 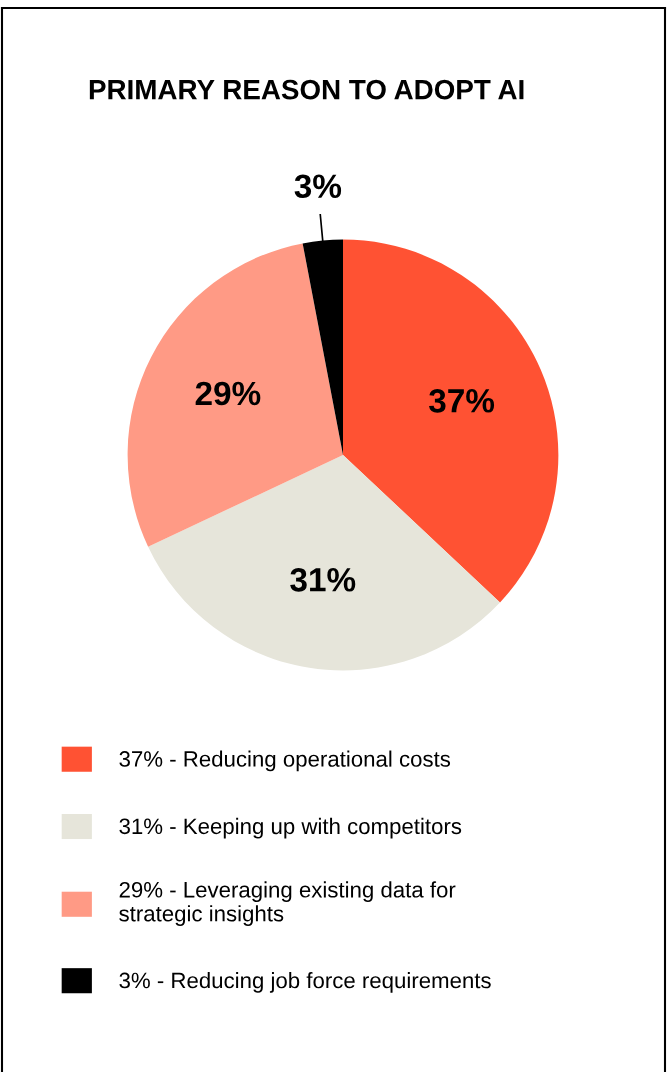 What do you see at coordinates (228, 393) in the screenshot?
I see `data-label: 29%` at bounding box center [228, 393].